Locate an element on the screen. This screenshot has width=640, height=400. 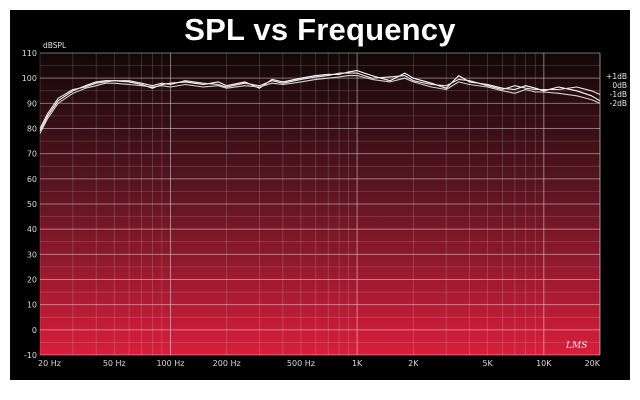
x-tick-label: 1K is located at coordinates (357, 363).